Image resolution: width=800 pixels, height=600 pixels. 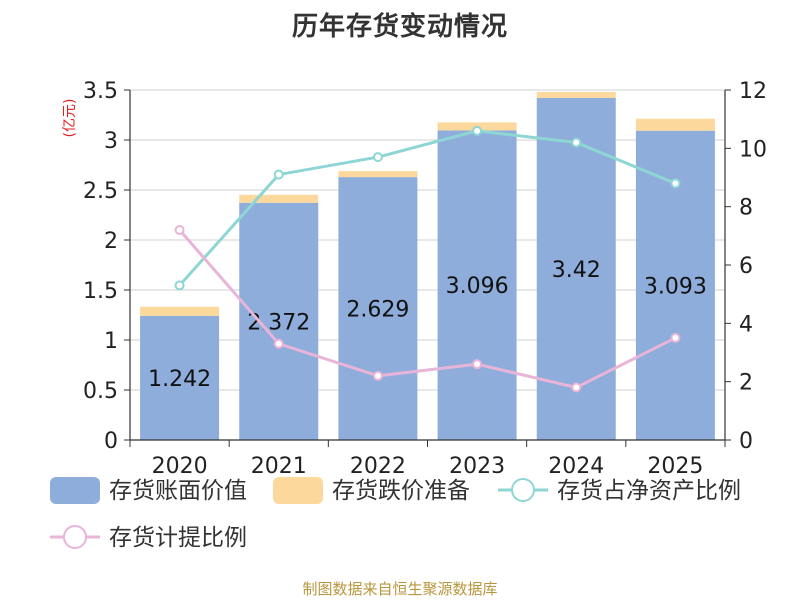 What do you see at coordinates (100, 391) in the screenshot?
I see `y-tick-label: 0.5` at bounding box center [100, 391].